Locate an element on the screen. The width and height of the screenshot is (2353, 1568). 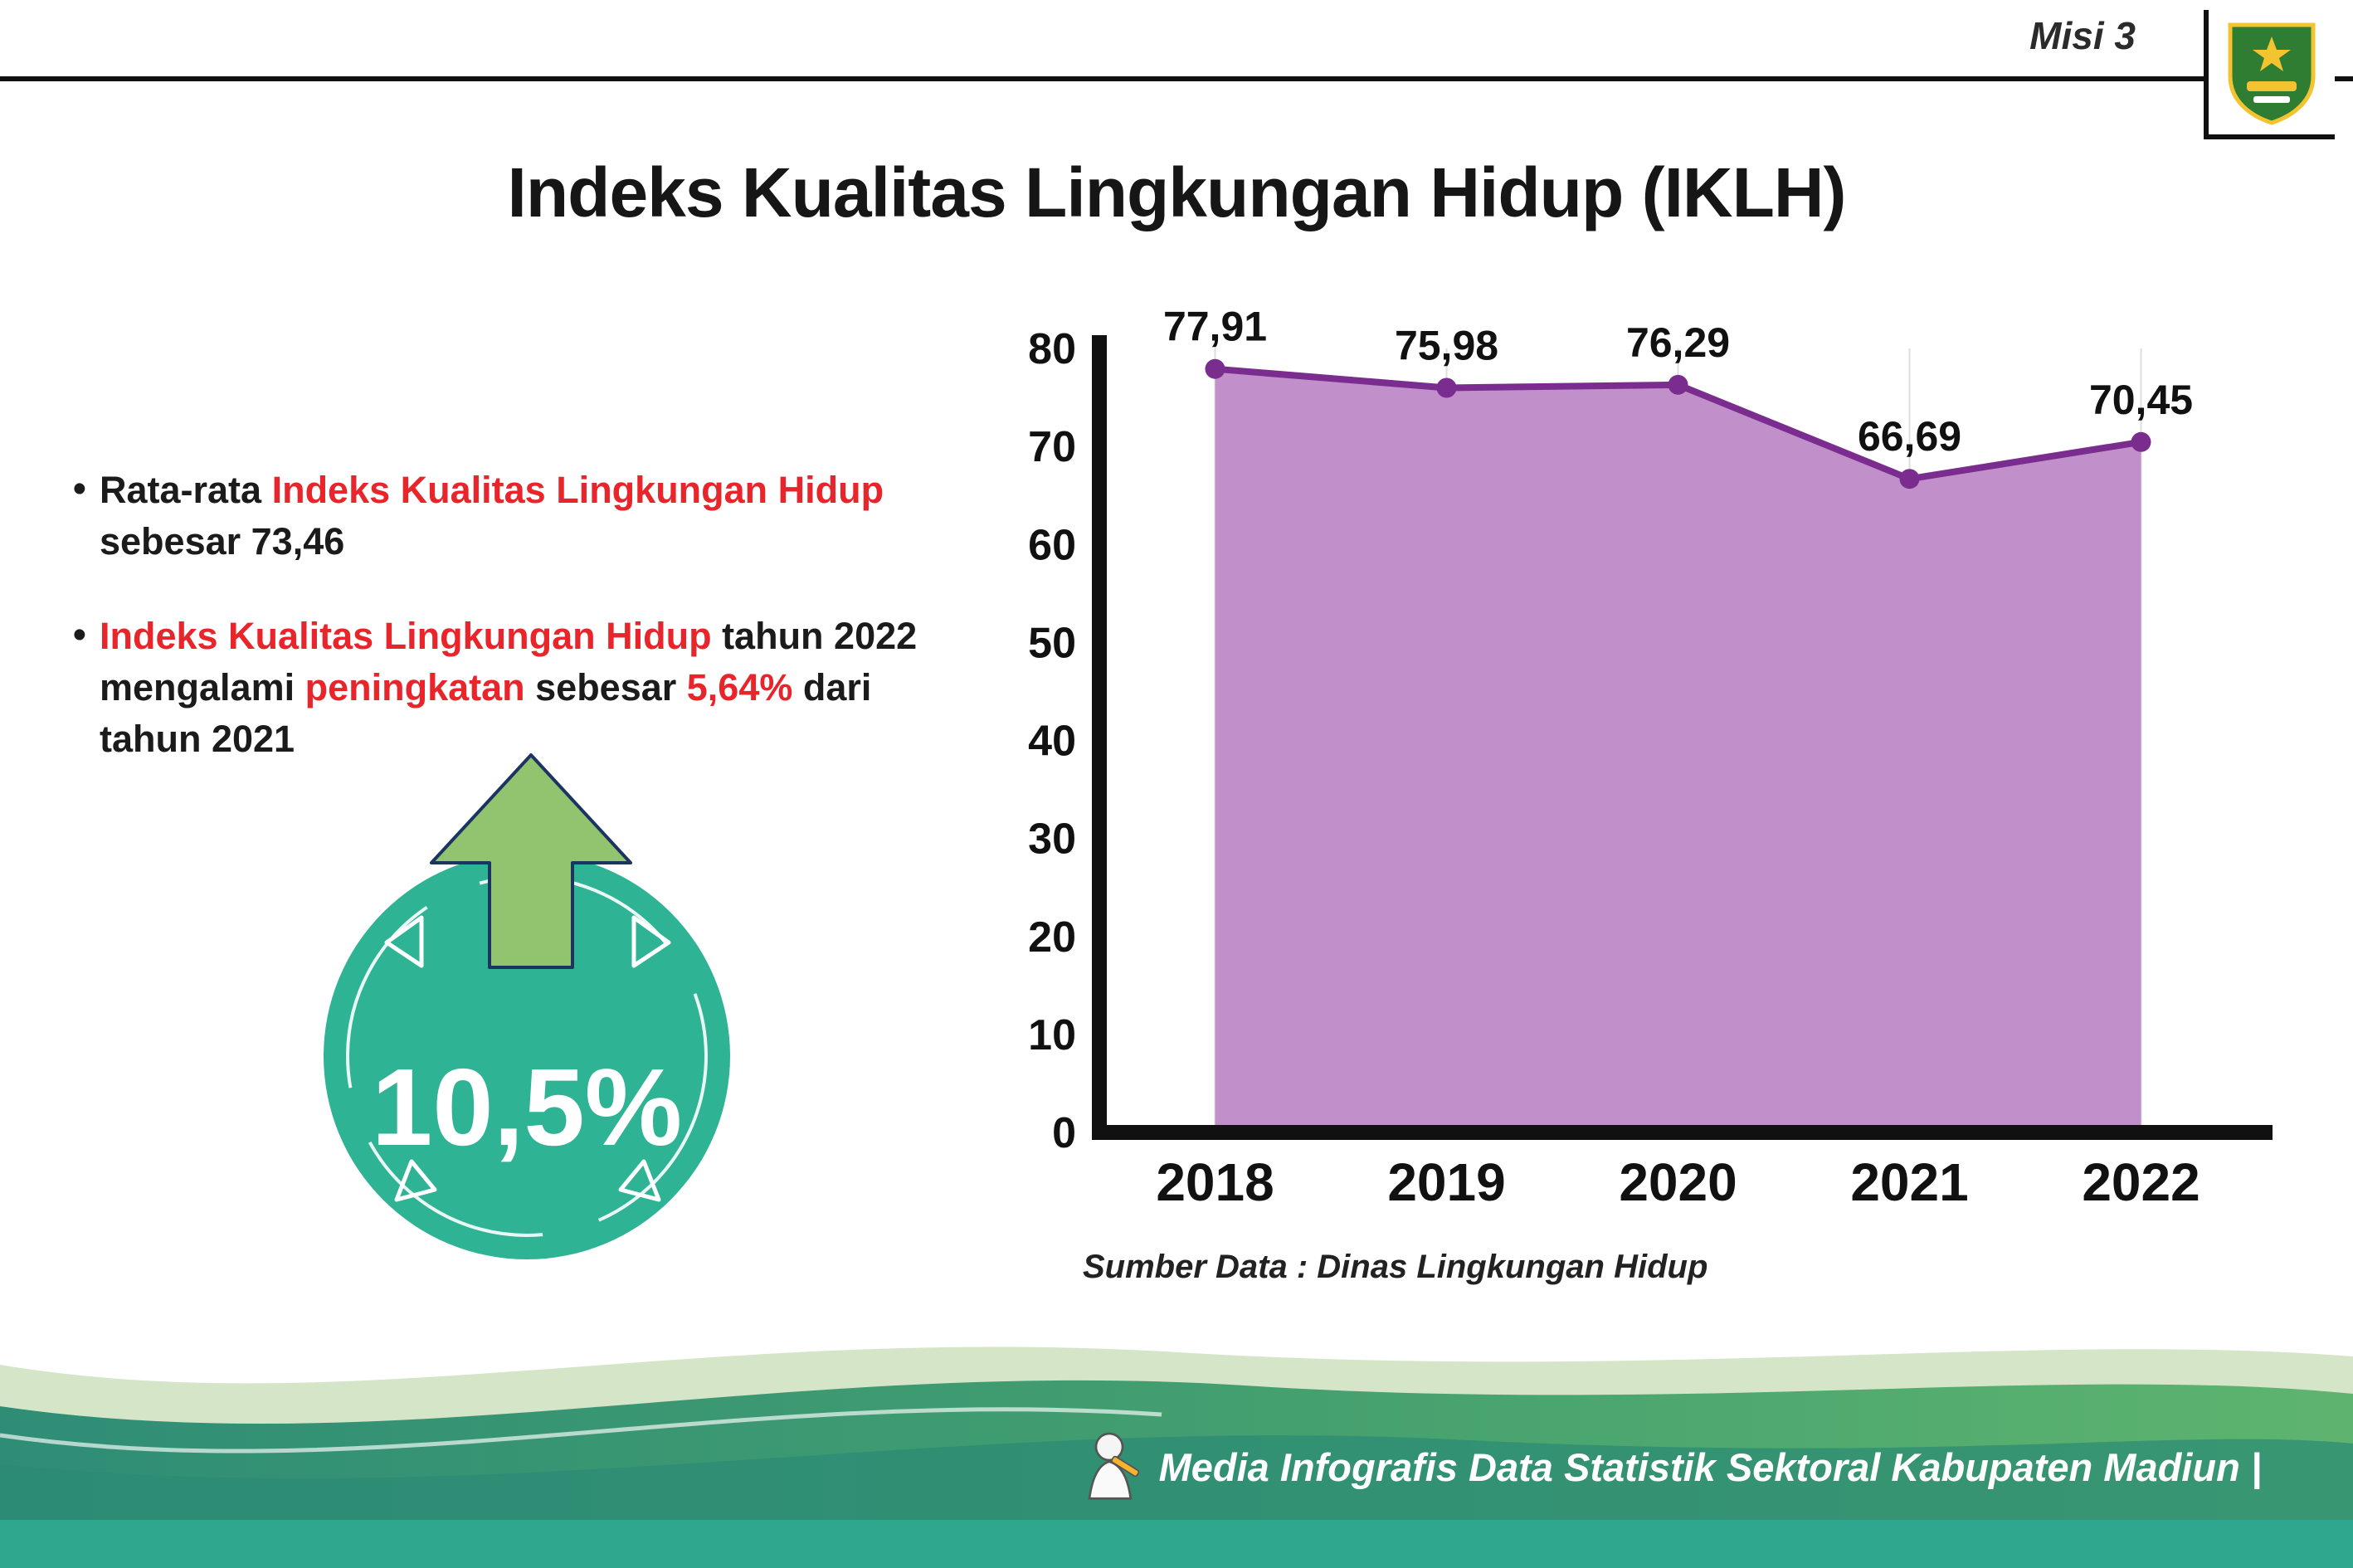
kabupaten-madiun-logo is located at coordinates (2269, 74).